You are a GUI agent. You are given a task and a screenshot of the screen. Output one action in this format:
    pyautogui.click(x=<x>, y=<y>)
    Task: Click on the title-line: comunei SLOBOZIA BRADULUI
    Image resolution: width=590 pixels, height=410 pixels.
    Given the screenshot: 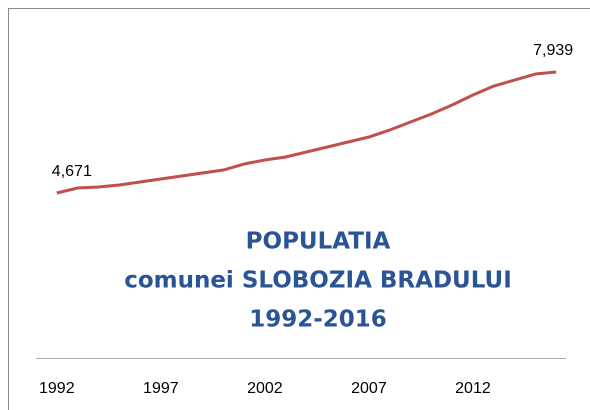 What is the action you would take?
    pyautogui.click(x=318, y=281)
    